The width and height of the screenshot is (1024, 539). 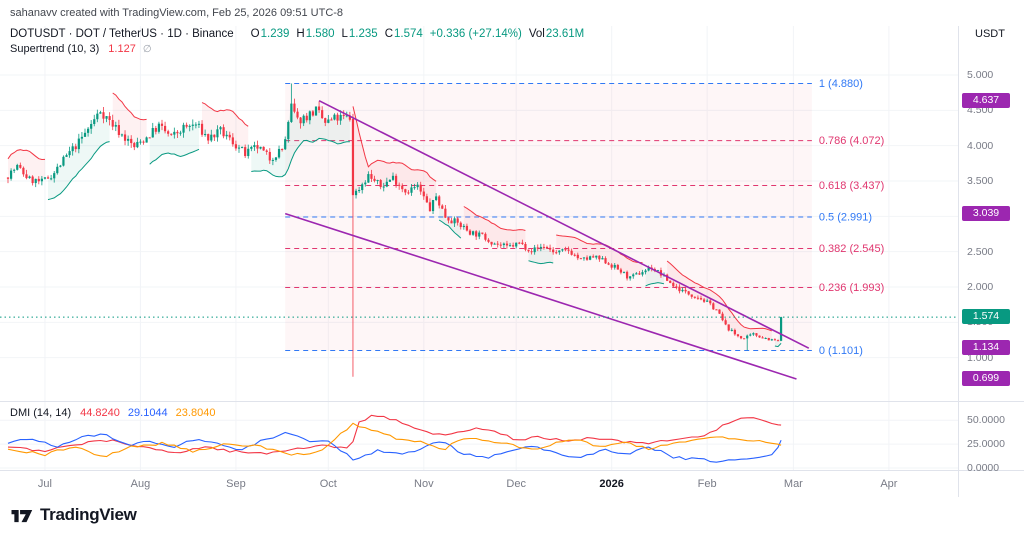 I want to click on time-axis-label: Dec, so click(x=516, y=484).